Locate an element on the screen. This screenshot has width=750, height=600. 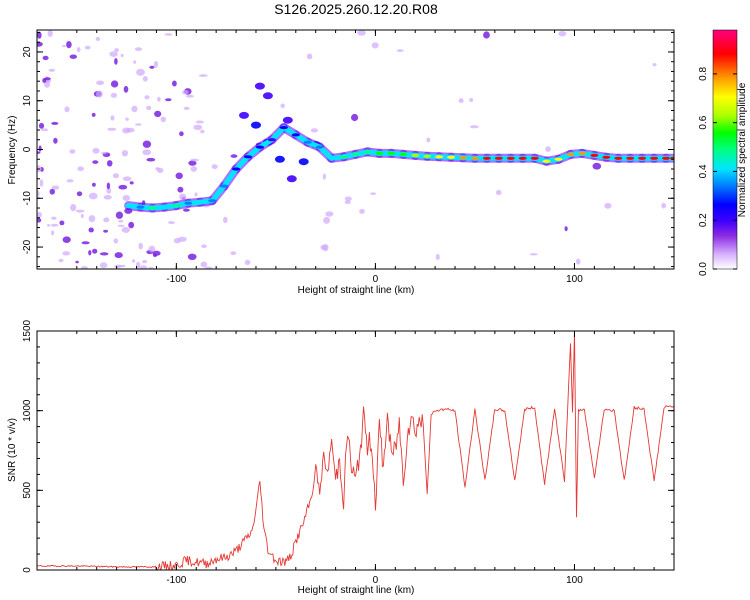
signal-track-band is located at coordinates (230, 177).